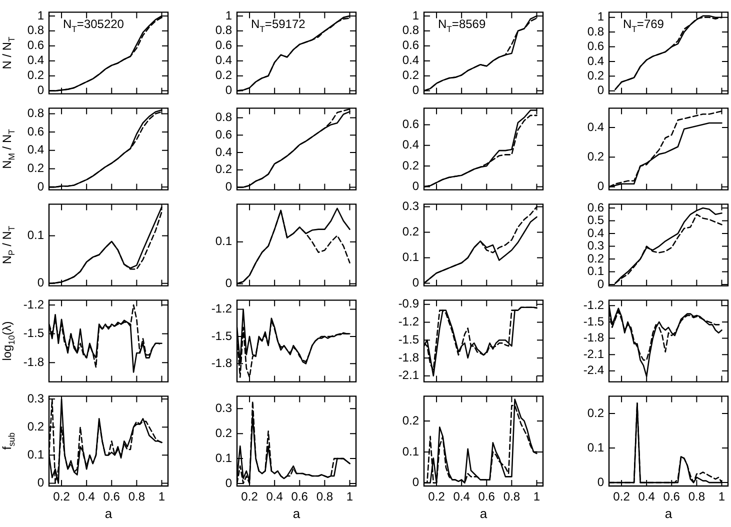 This screenshot has height=527, width=731. I want to click on y-tick-label: 0.5, so click(595, 220).